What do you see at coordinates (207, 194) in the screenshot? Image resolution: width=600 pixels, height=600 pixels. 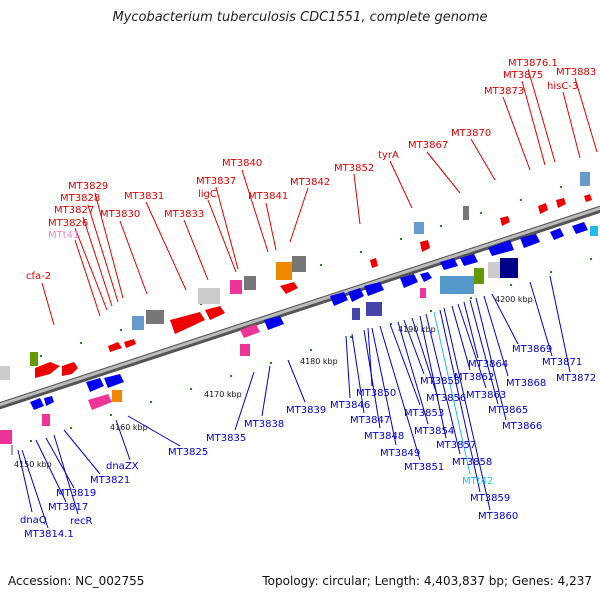 I see `gene-label: ligC` at bounding box center [207, 194].